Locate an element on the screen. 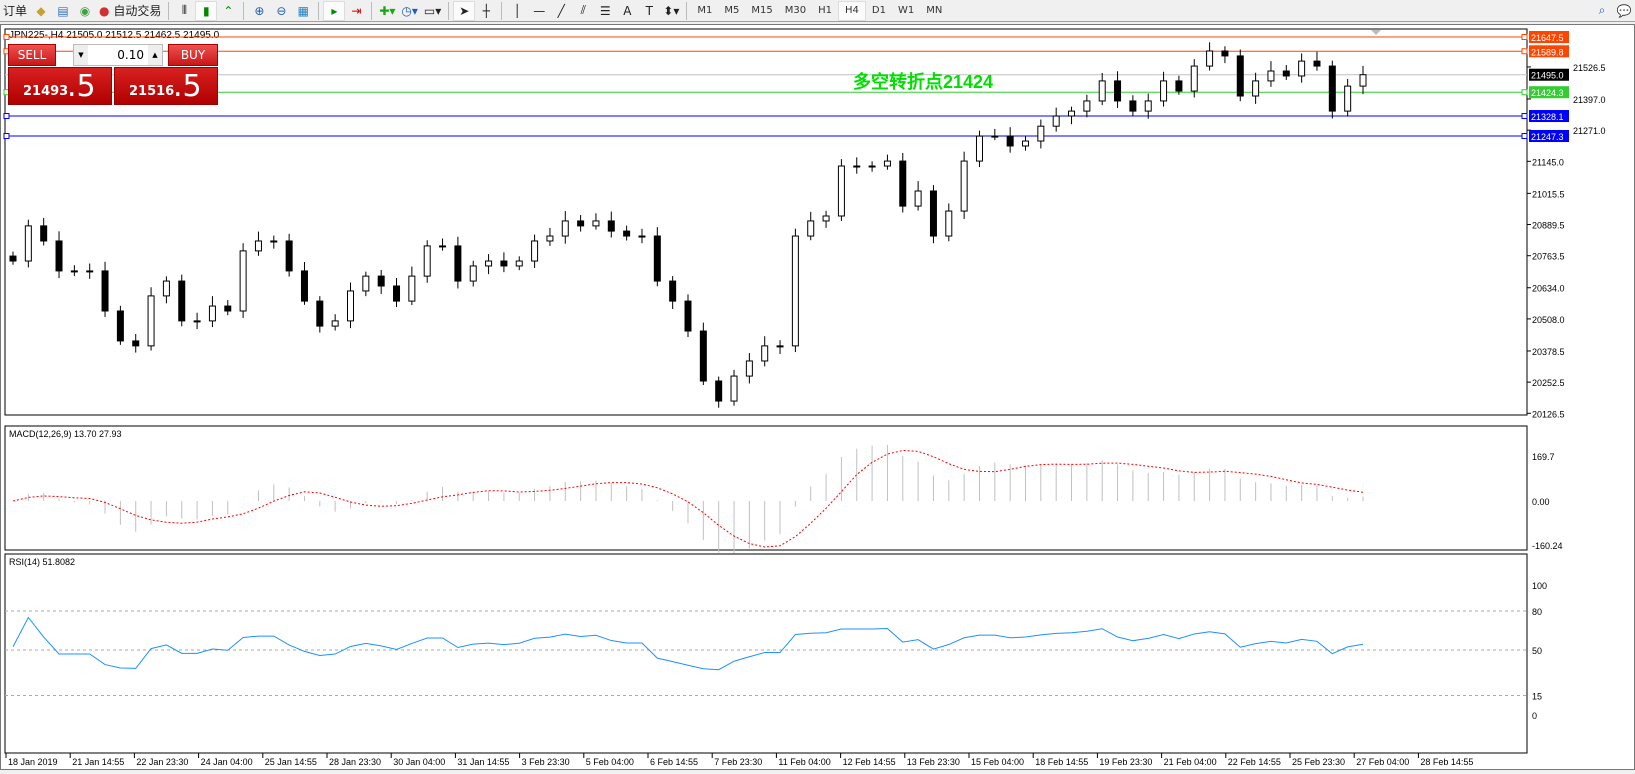 This screenshot has width=1635, height=774. timeframe-m30: M30 is located at coordinates (795, 10).